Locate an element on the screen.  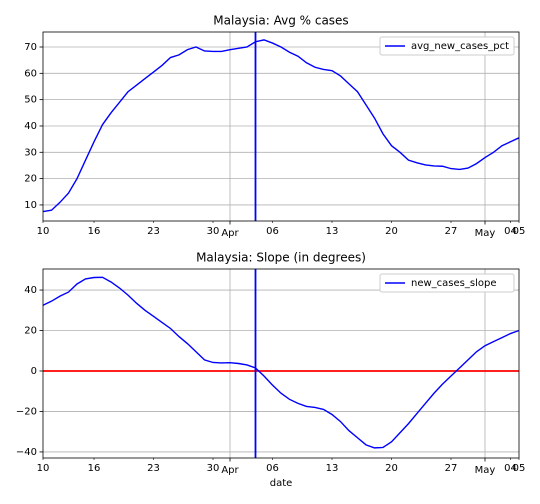
y-tick-label: 70 is located at coordinates (30, 47).